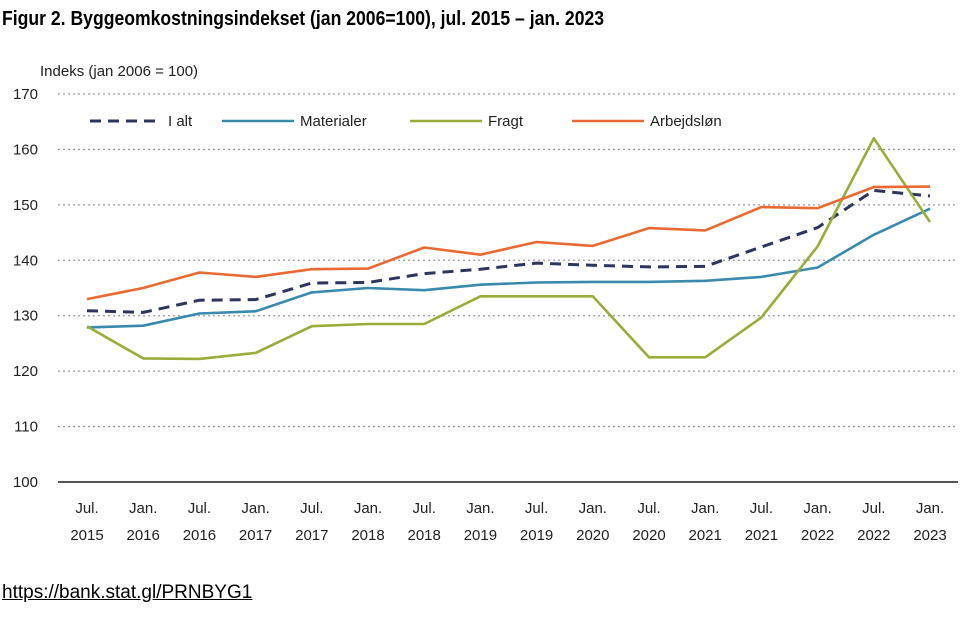 This screenshot has width=960, height=634. What do you see at coordinates (119, 71) in the screenshot?
I see `y-axis-label: Indeks (jan 2006 = 100)` at bounding box center [119, 71].